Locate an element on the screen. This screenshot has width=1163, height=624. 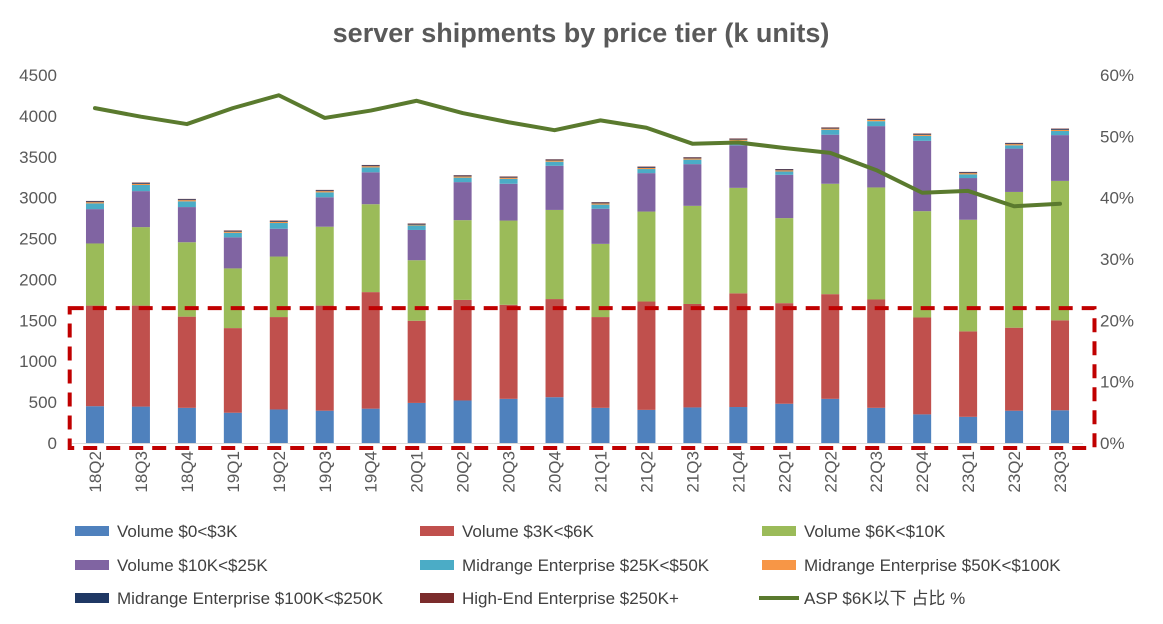
x-tick-label: 20Q3 is located at coordinates (509, 472).